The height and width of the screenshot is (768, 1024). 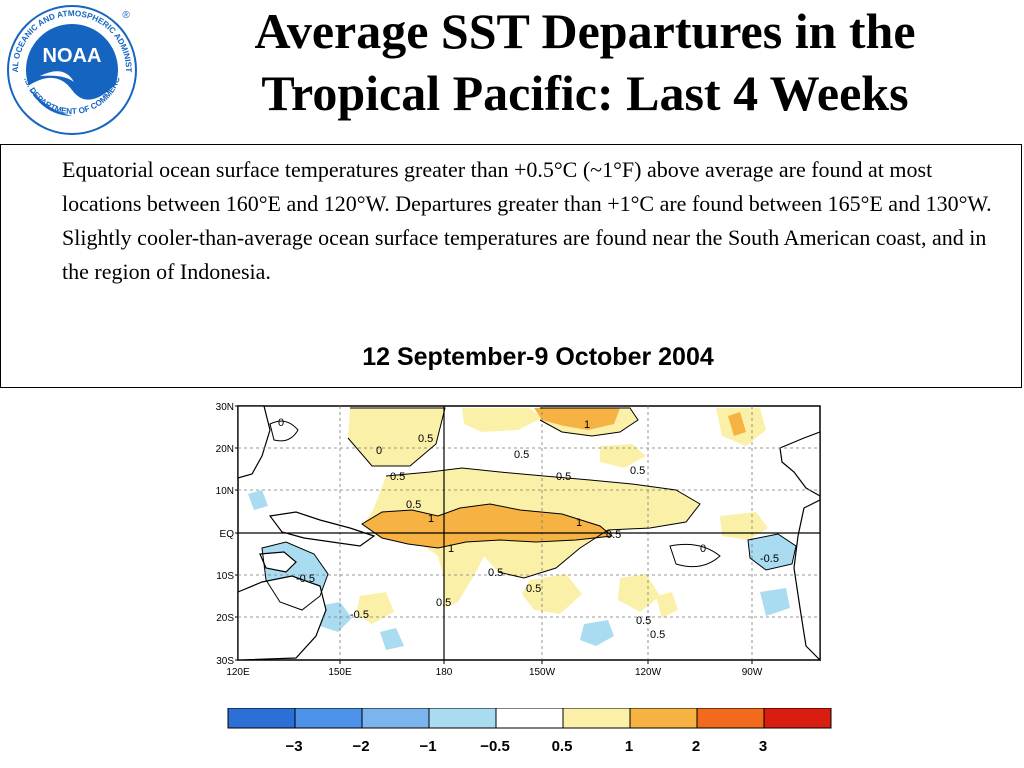 What do you see at coordinates (72, 56) in the screenshot?
I see `logo-center-text: NOAA` at bounding box center [72, 56].